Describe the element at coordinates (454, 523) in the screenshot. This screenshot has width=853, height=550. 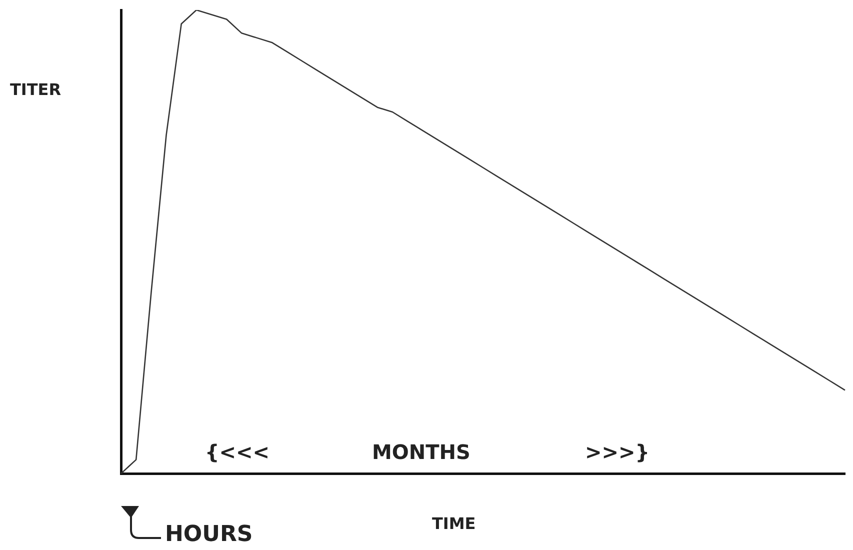
I see `x-axis-title: TIME` at that location.